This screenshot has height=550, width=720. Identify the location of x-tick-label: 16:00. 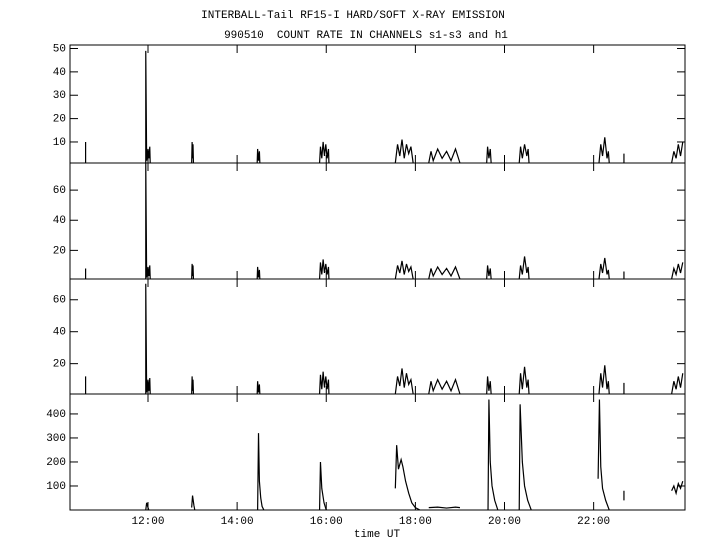
(326, 522).